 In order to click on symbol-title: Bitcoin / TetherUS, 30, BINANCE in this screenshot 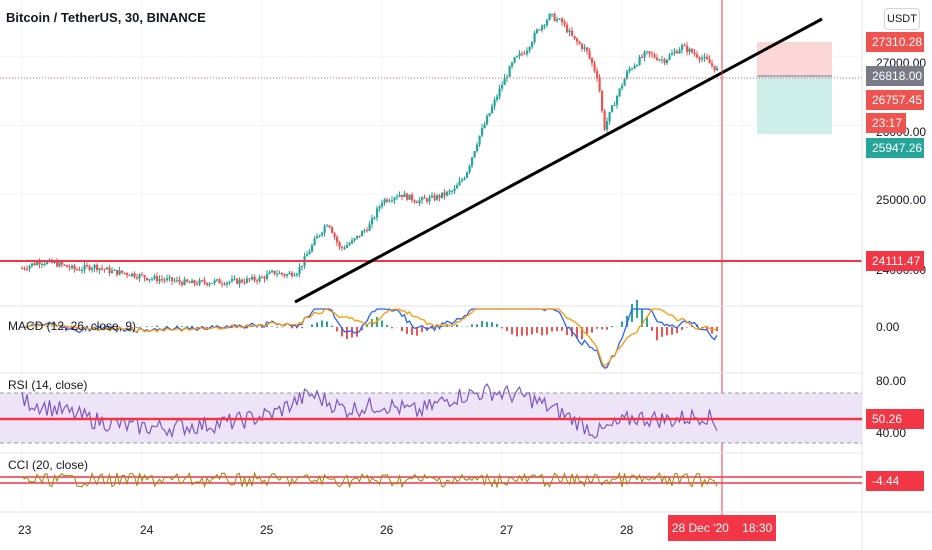, I will do `click(106, 17)`.